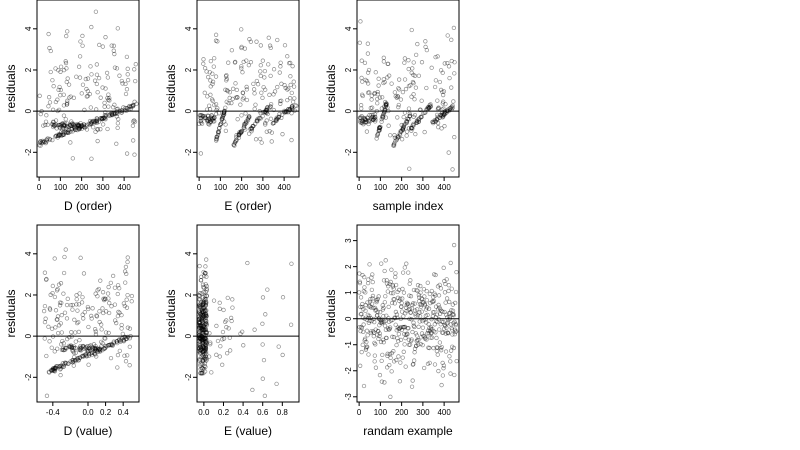  I want to click on y-tick-label: 0, so click(348, 110).